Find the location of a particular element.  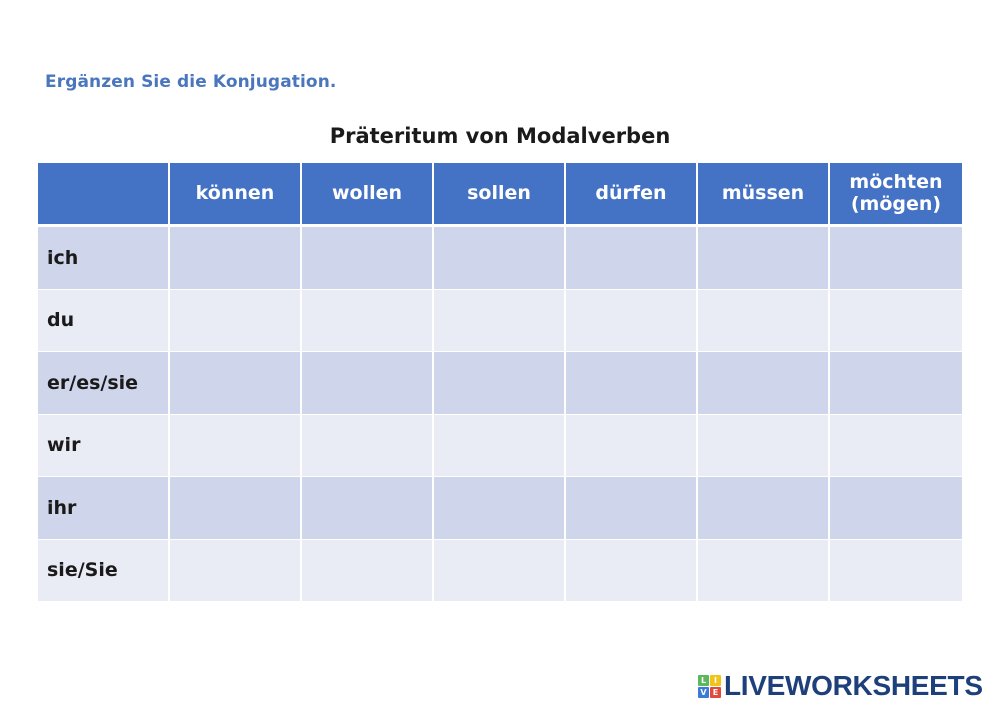

logo-block-e: E is located at coordinates (715, 692).